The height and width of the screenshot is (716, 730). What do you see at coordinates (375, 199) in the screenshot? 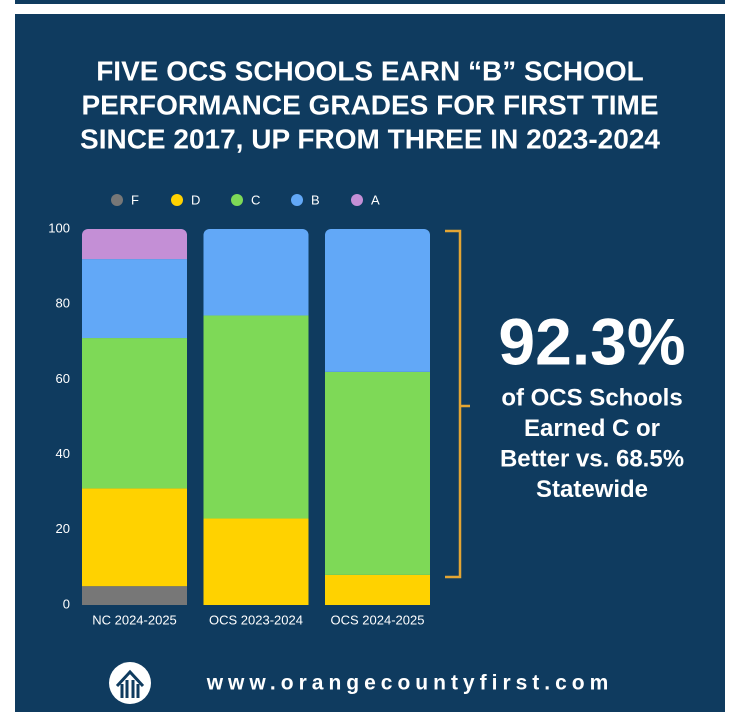
I see `legend-label: A` at bounding box center [375, 199].